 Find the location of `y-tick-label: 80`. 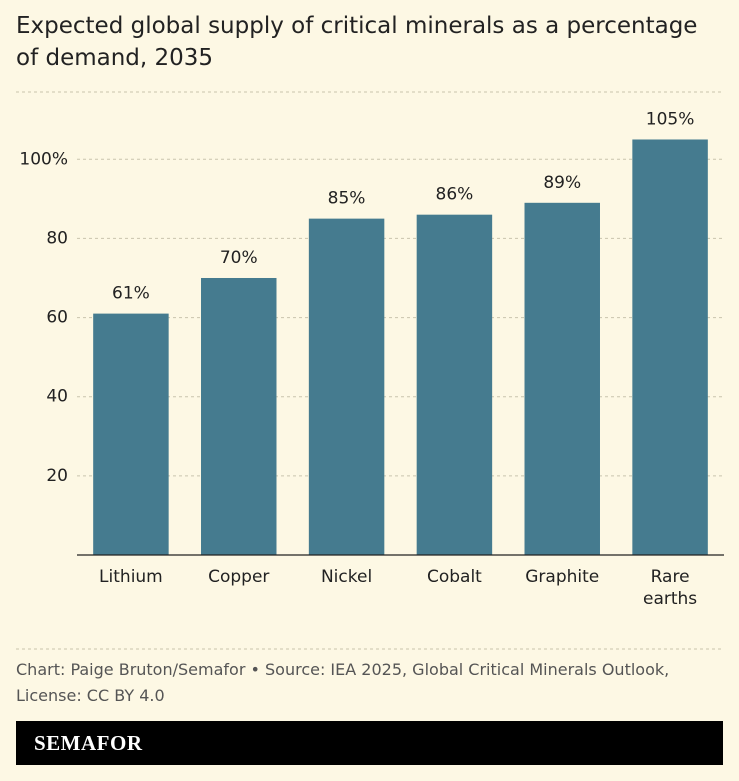

y-tick-label: 80 is located at coordinates (57, 238).